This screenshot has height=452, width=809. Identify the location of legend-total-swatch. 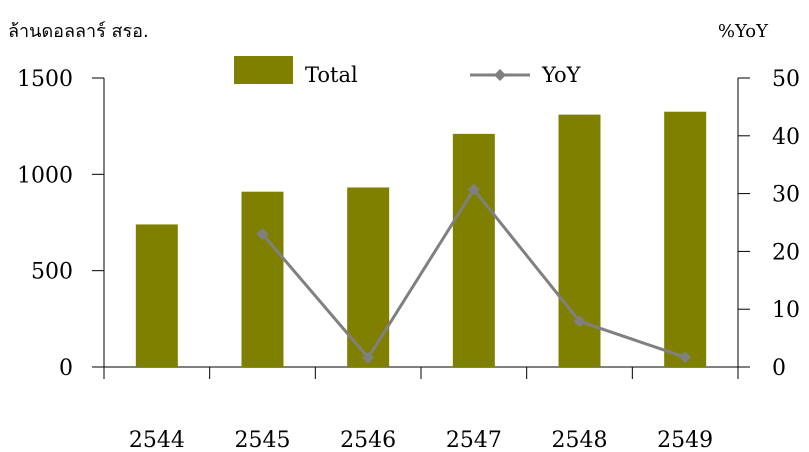
(263, 70).